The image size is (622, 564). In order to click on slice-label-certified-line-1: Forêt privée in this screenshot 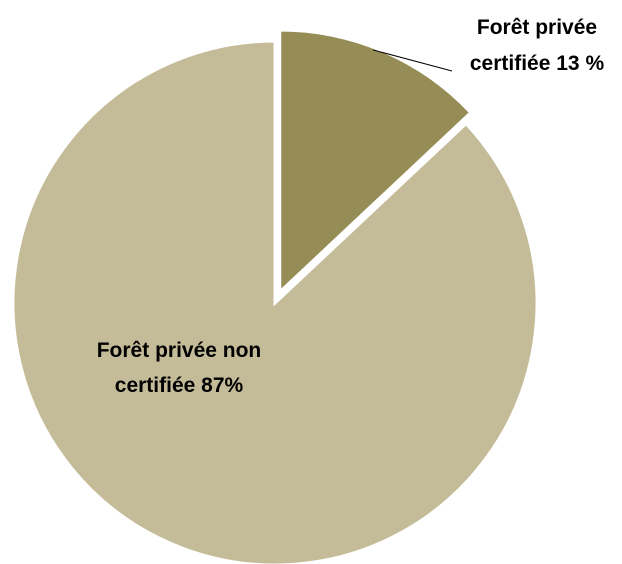, I will do `click(537, 27)`.